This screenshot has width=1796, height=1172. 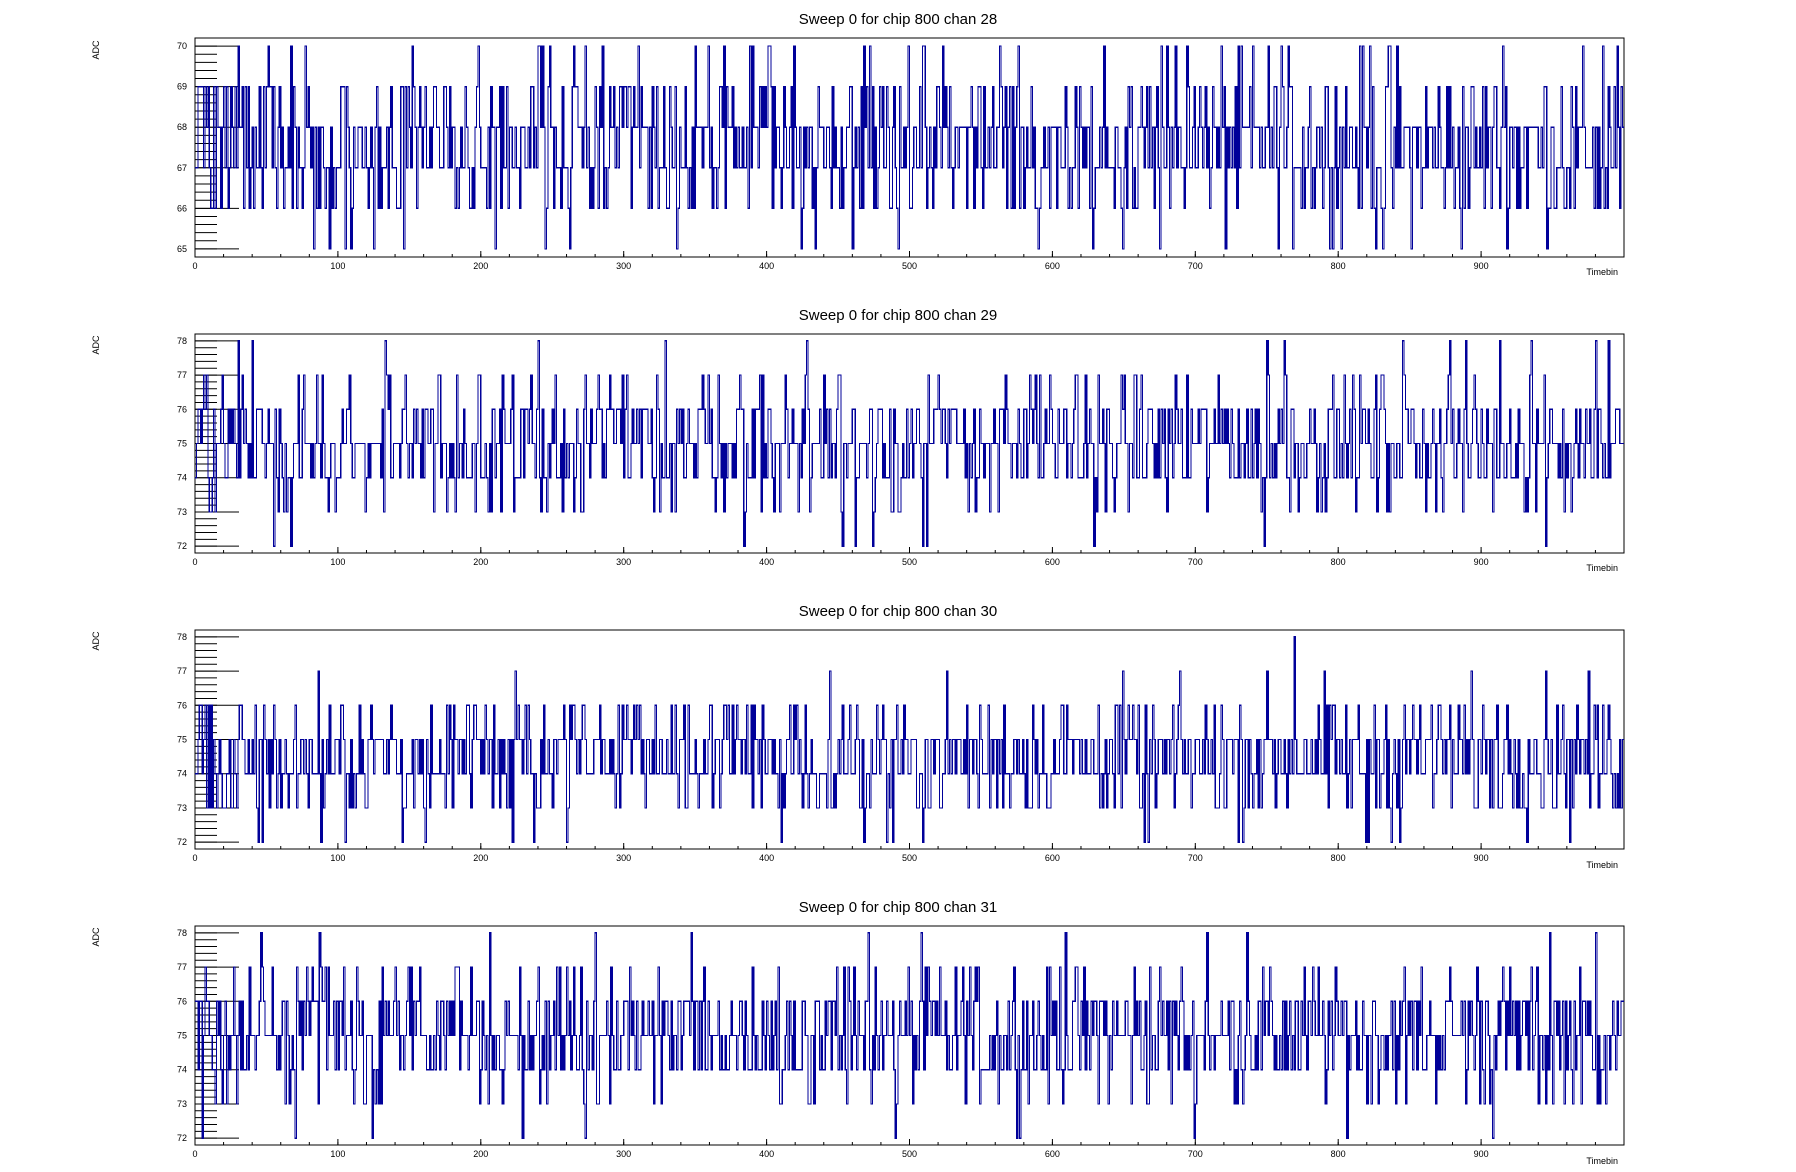 What do you see at coordinates (898, 19) in the screenshot?
I see `panel-title: Sweep 0 for chip 800 chan 28` at bounding box center [898, 19].